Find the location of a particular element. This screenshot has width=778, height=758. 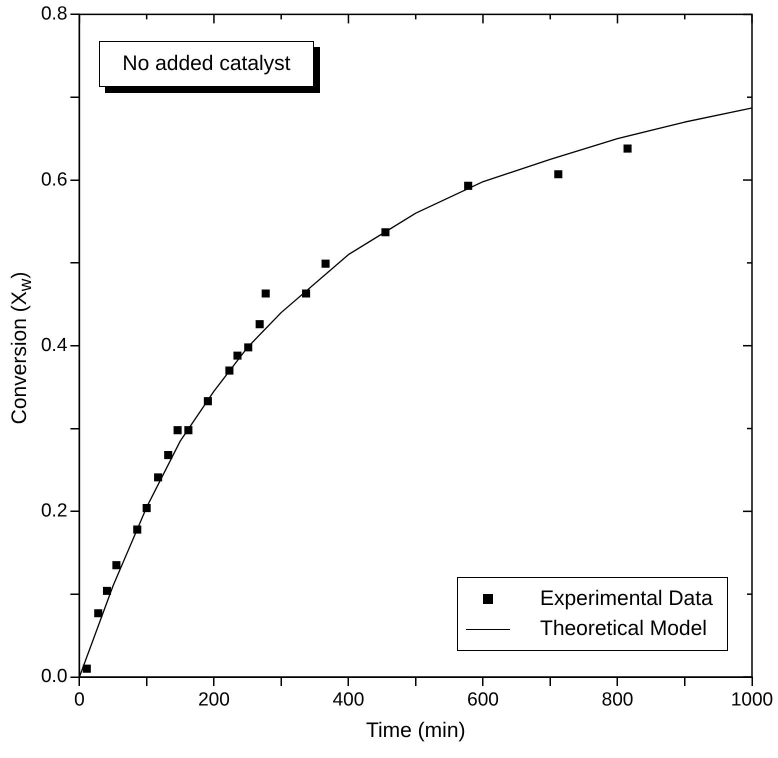

x-tick-label: 600 is located at coordinates (483, 700).